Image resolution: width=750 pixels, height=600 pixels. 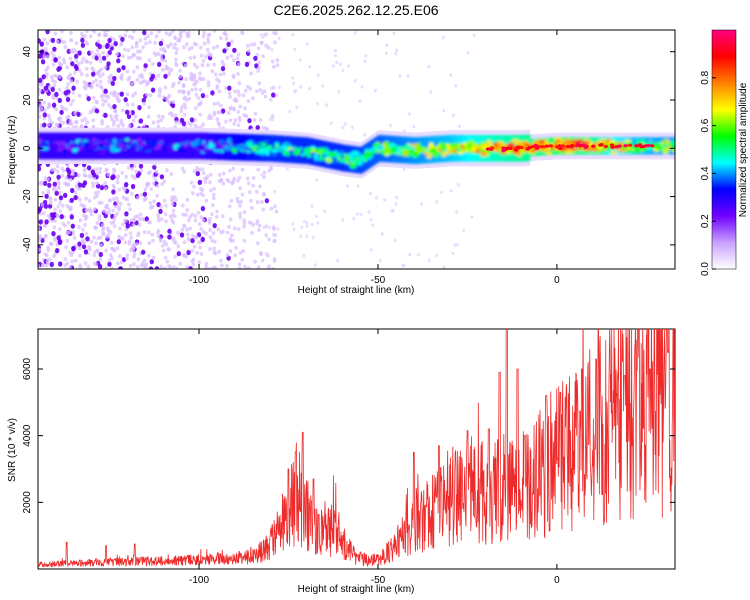 I want to click on ridge-peak, so click(x=612, y=145).